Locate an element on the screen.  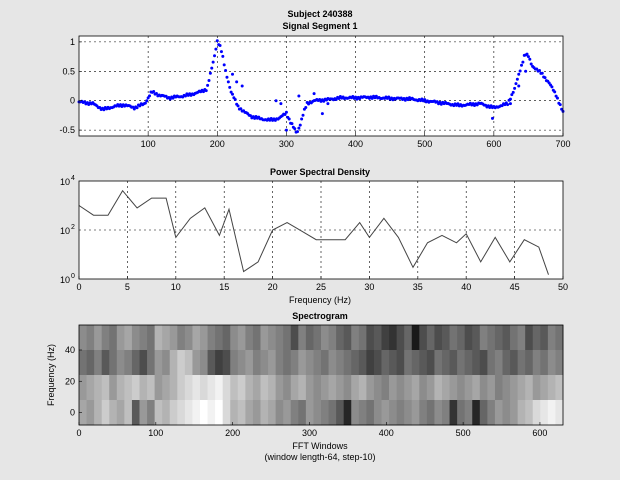
psd-x-ticks: 0 5 10 15 20 25 30 35 40 45 50 is located at coordinates (322, 284).